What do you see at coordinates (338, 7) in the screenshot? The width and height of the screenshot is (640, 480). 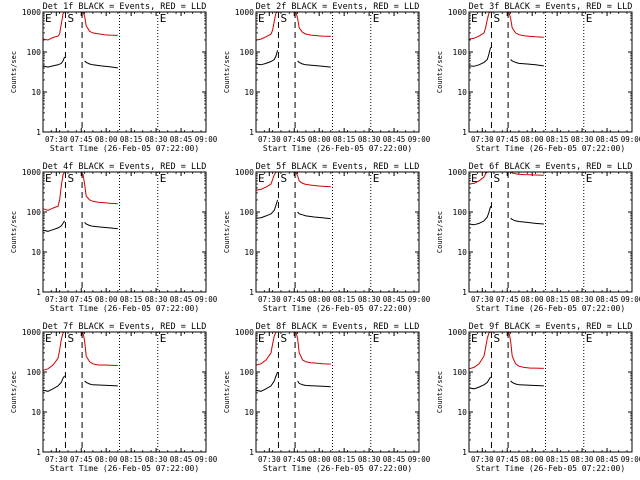 I see `chart-title: Det 2f BLACK = Events, RED = LLD` at bounding box center [338, 7].